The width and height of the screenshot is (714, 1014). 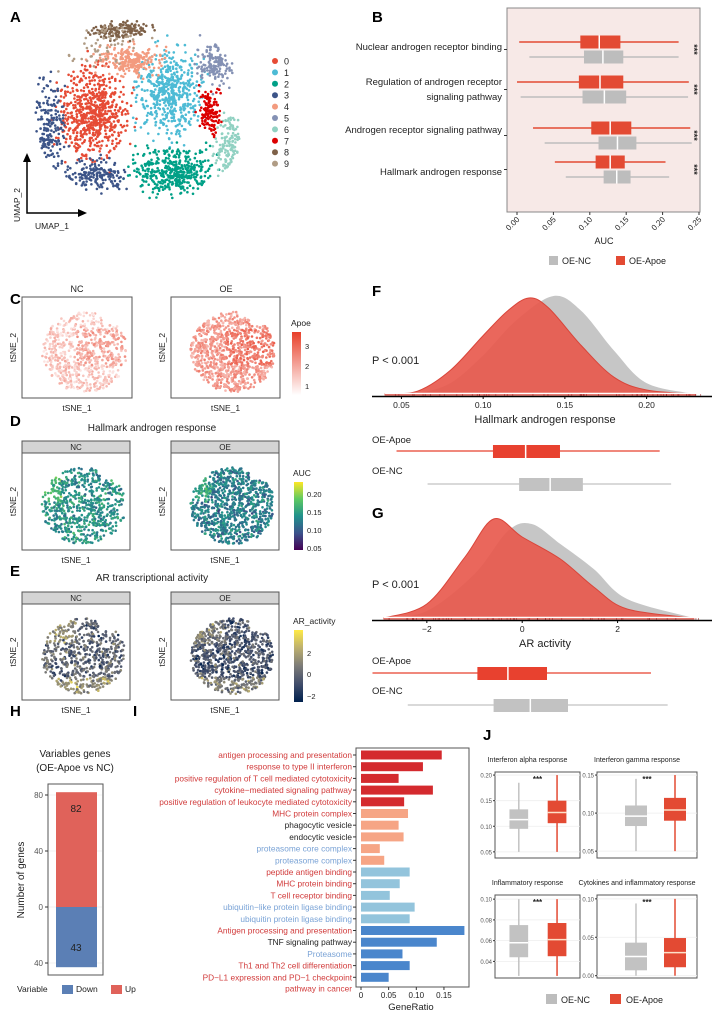 What do you see at coordinates (659, 224) in the screenshot?
I see `b-xtick-label: 0.20` at bounding box center [659, 224].